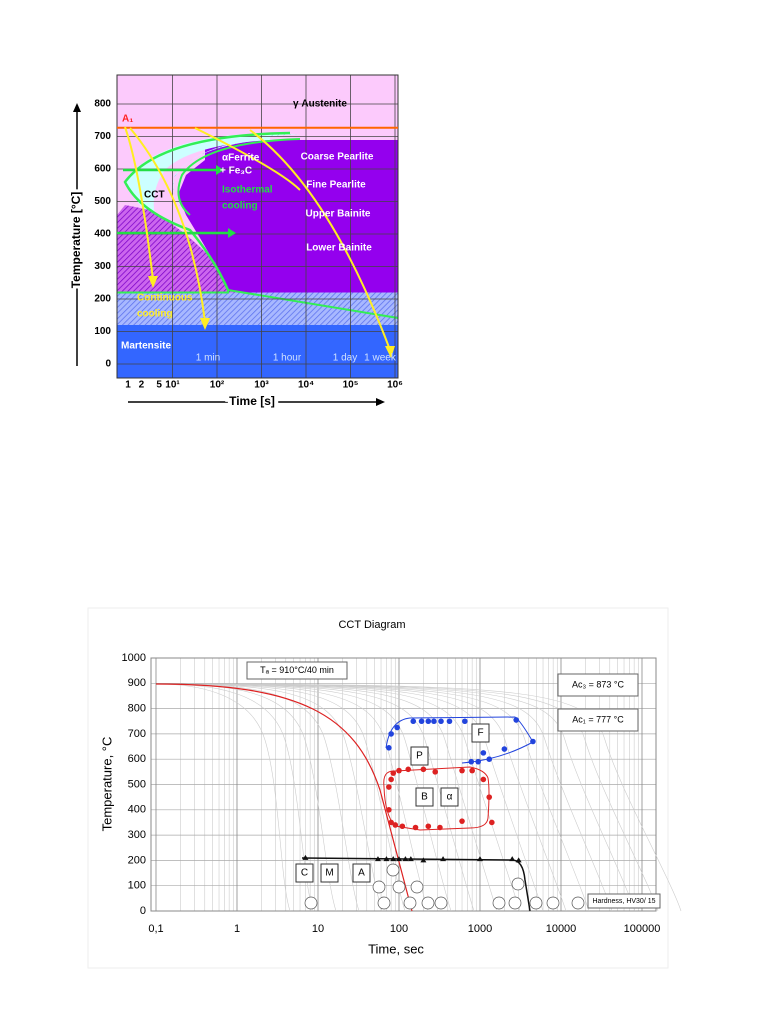 Image resolution: width=768 pixels, height=1024 pixels. Describe the element at coordinates (257, 308) in the screenshot. I see `hatched-martensite-band` at that location.